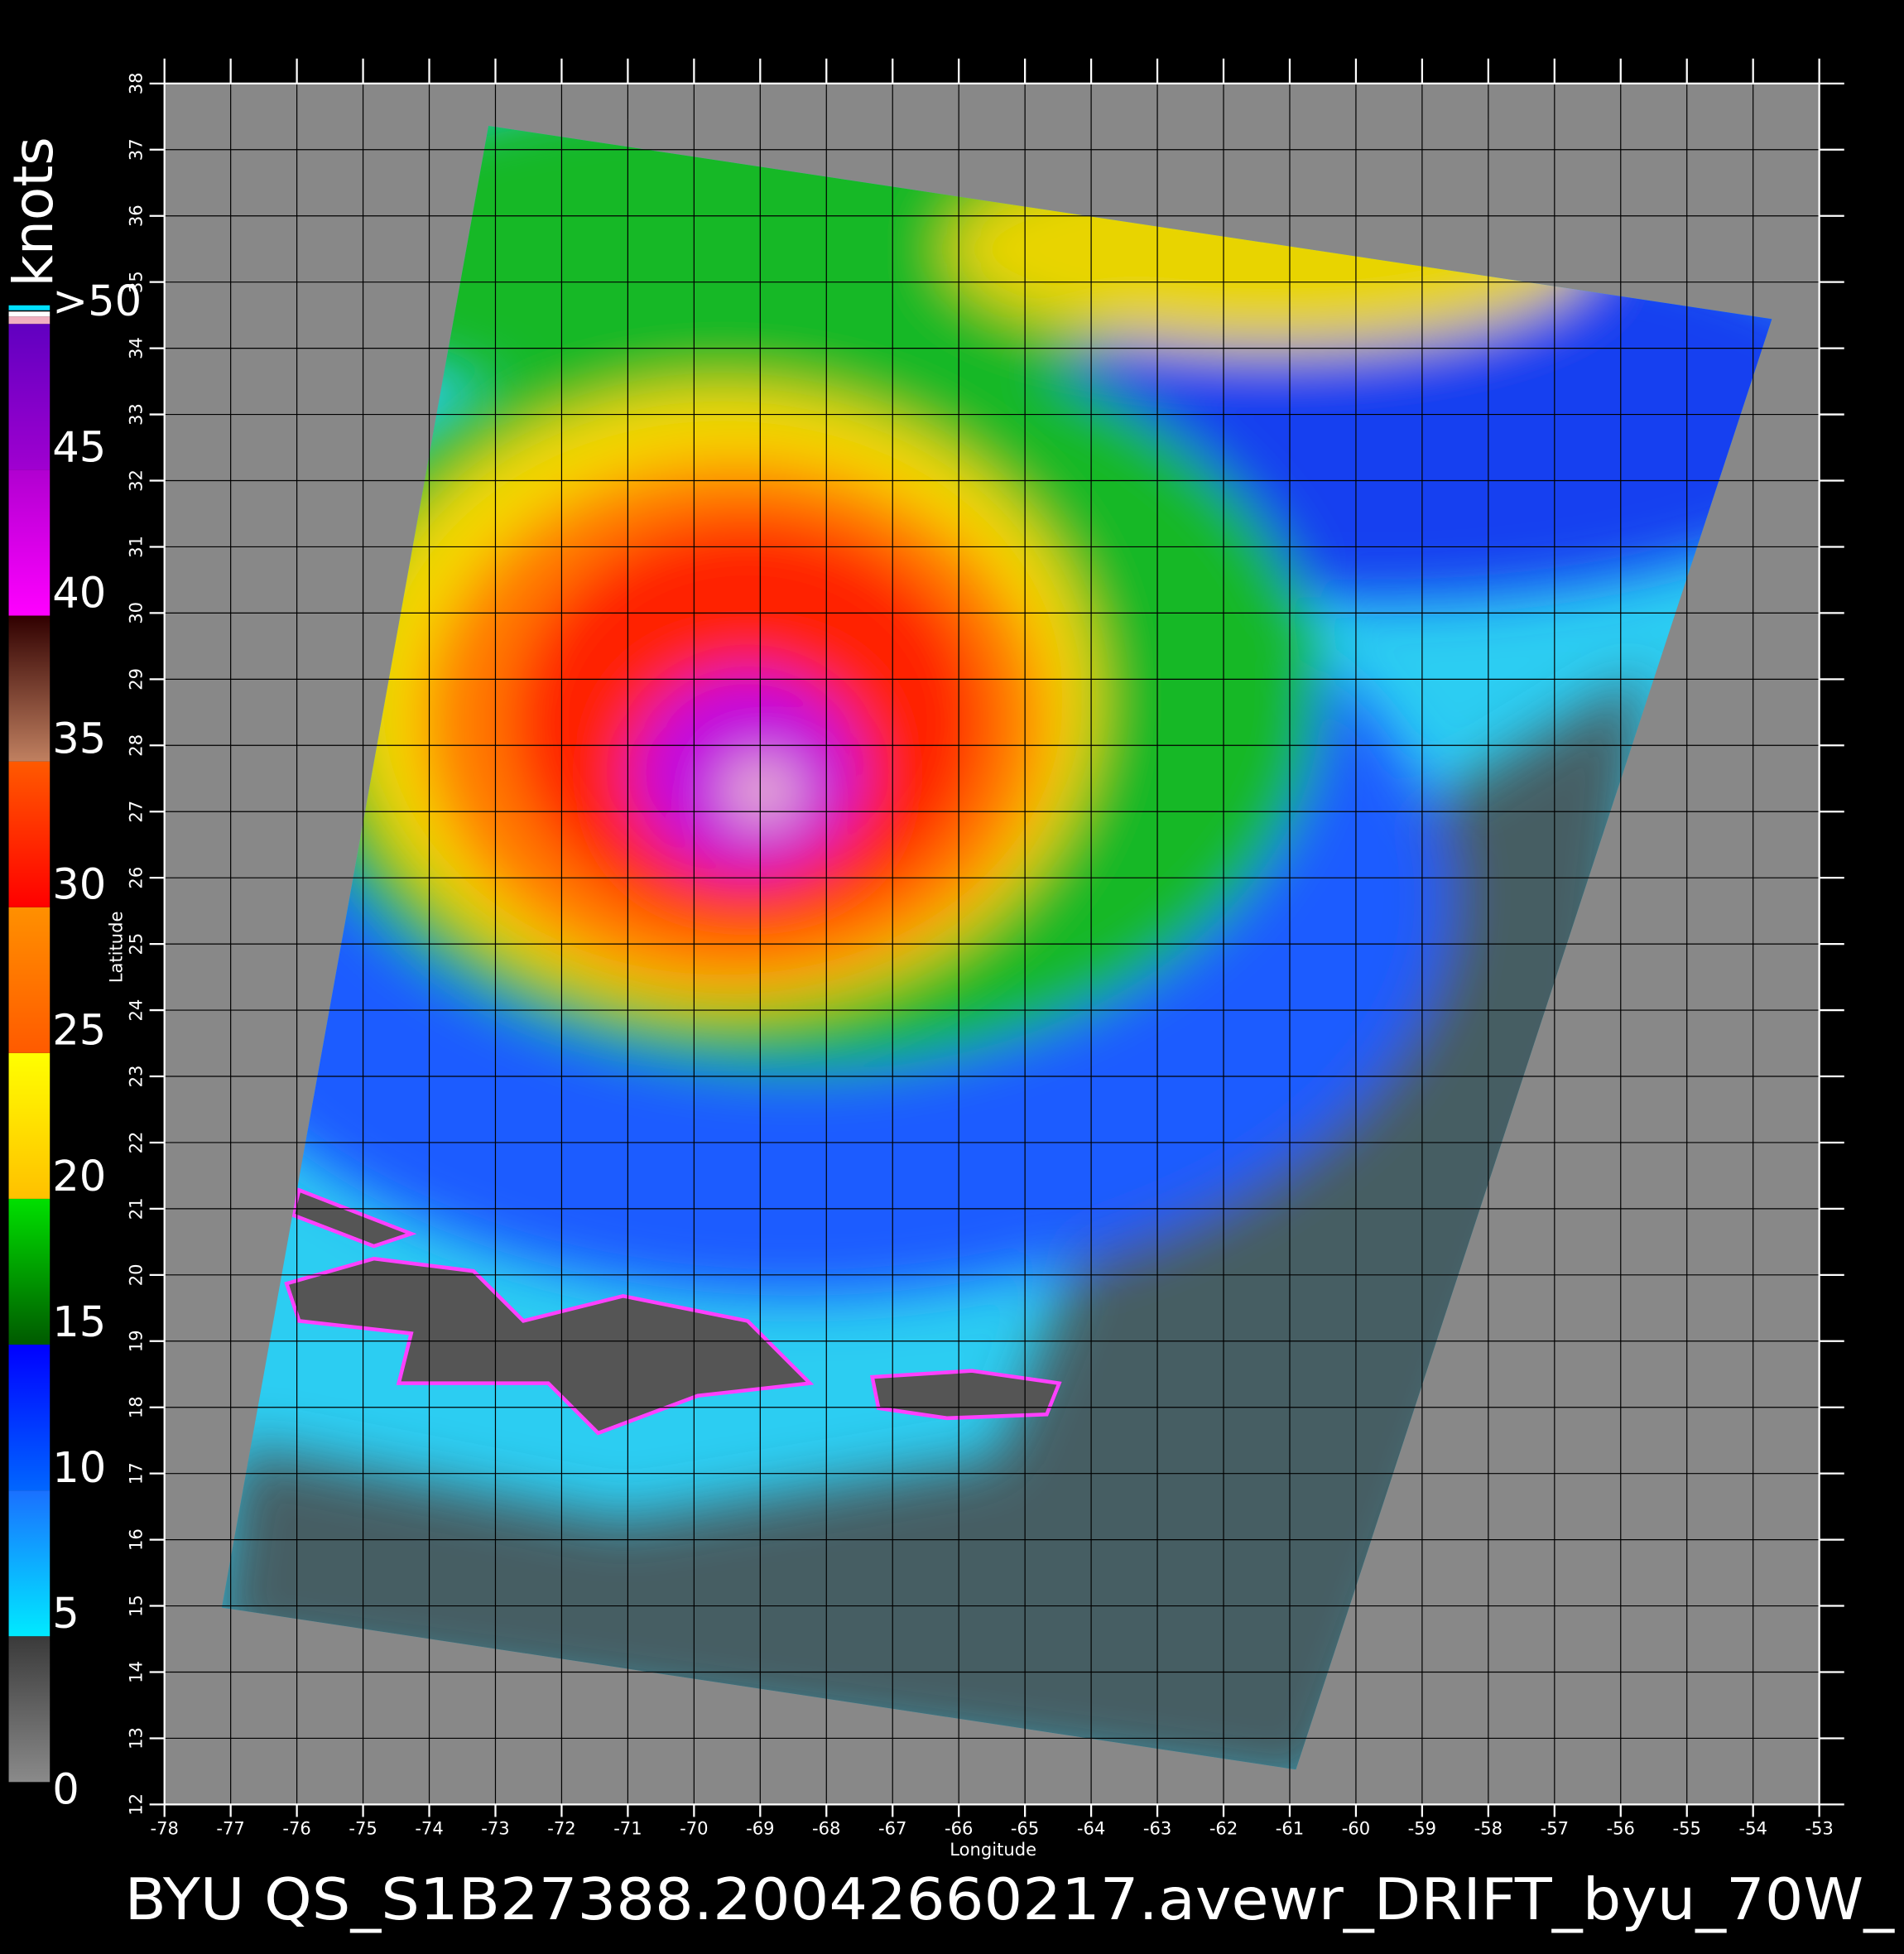 The width and height of the screenshot is (1904, 1954). I want to click on y-tick-label: 25, so click(136, 944).